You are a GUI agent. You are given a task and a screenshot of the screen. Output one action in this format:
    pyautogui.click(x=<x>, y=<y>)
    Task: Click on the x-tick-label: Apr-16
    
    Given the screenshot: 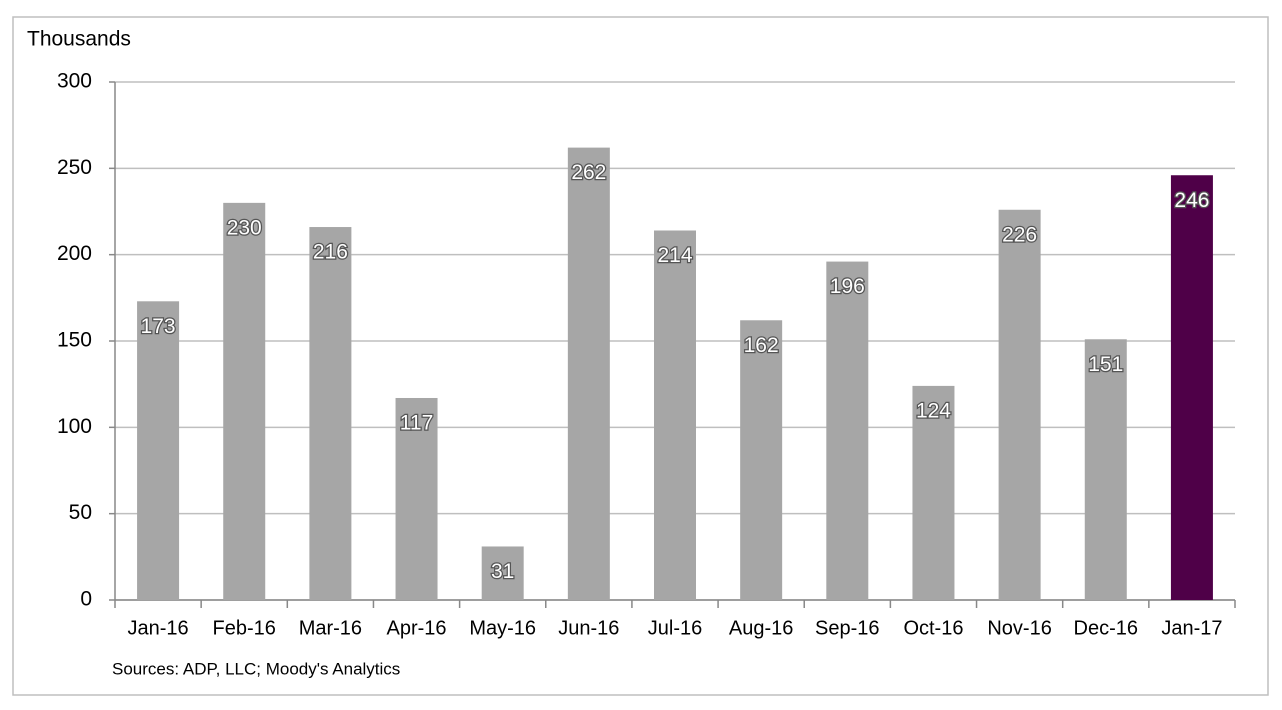 What is the action you would take?
    pyautogui.click(x=417, y=628)
    